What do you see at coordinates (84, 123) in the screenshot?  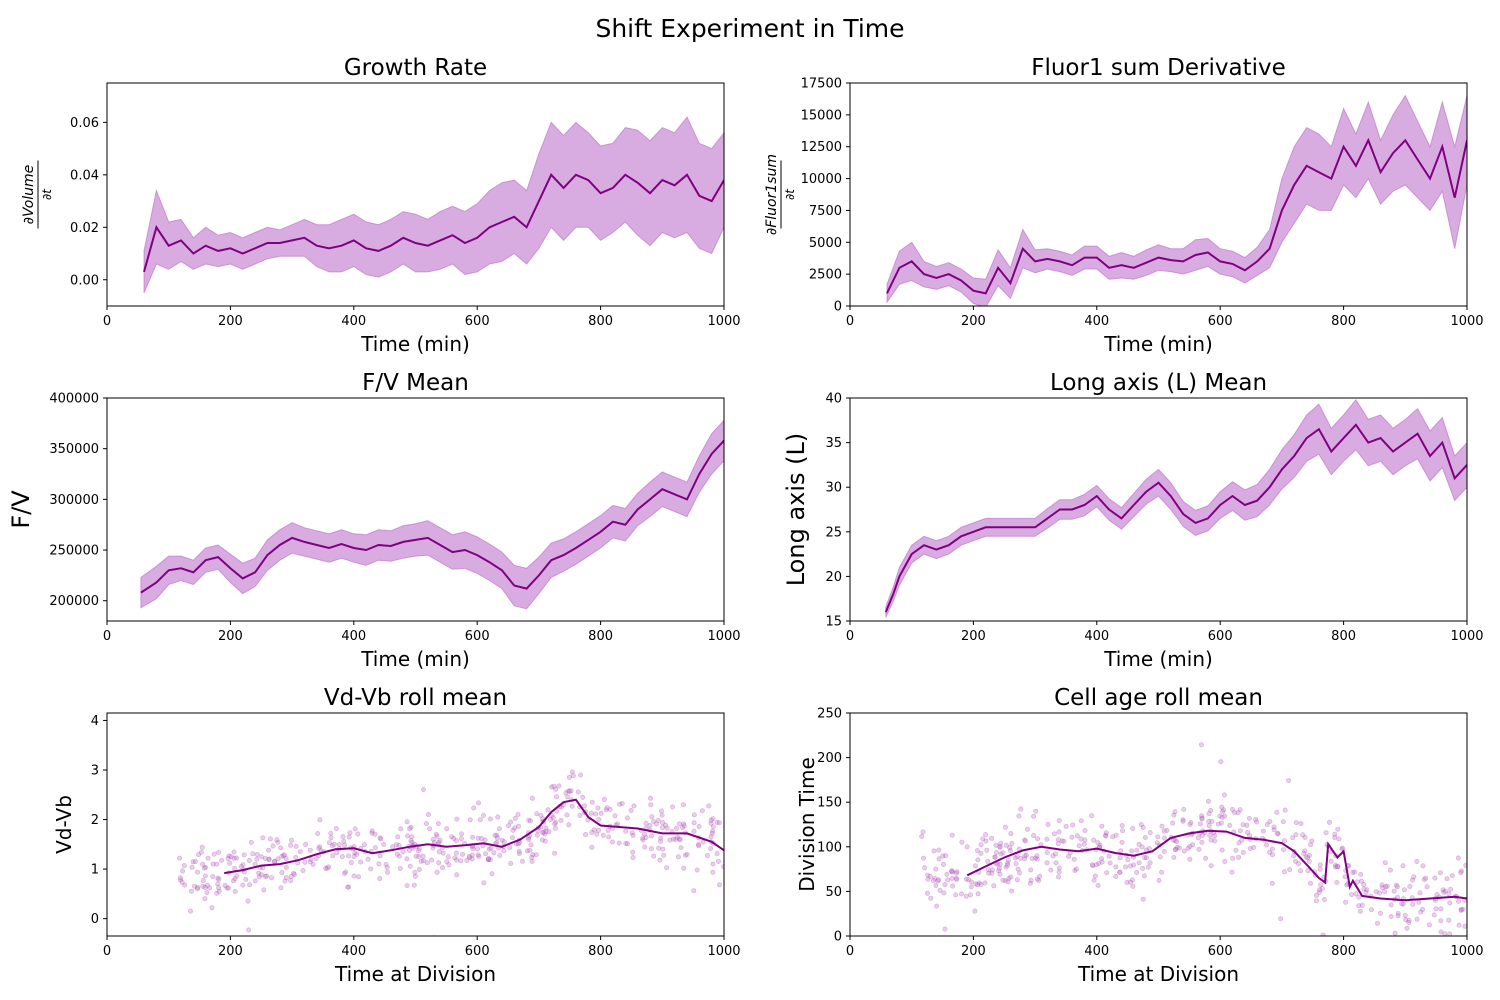 I see `y-tick-label: 0.06` at bounding box center [84, 123].